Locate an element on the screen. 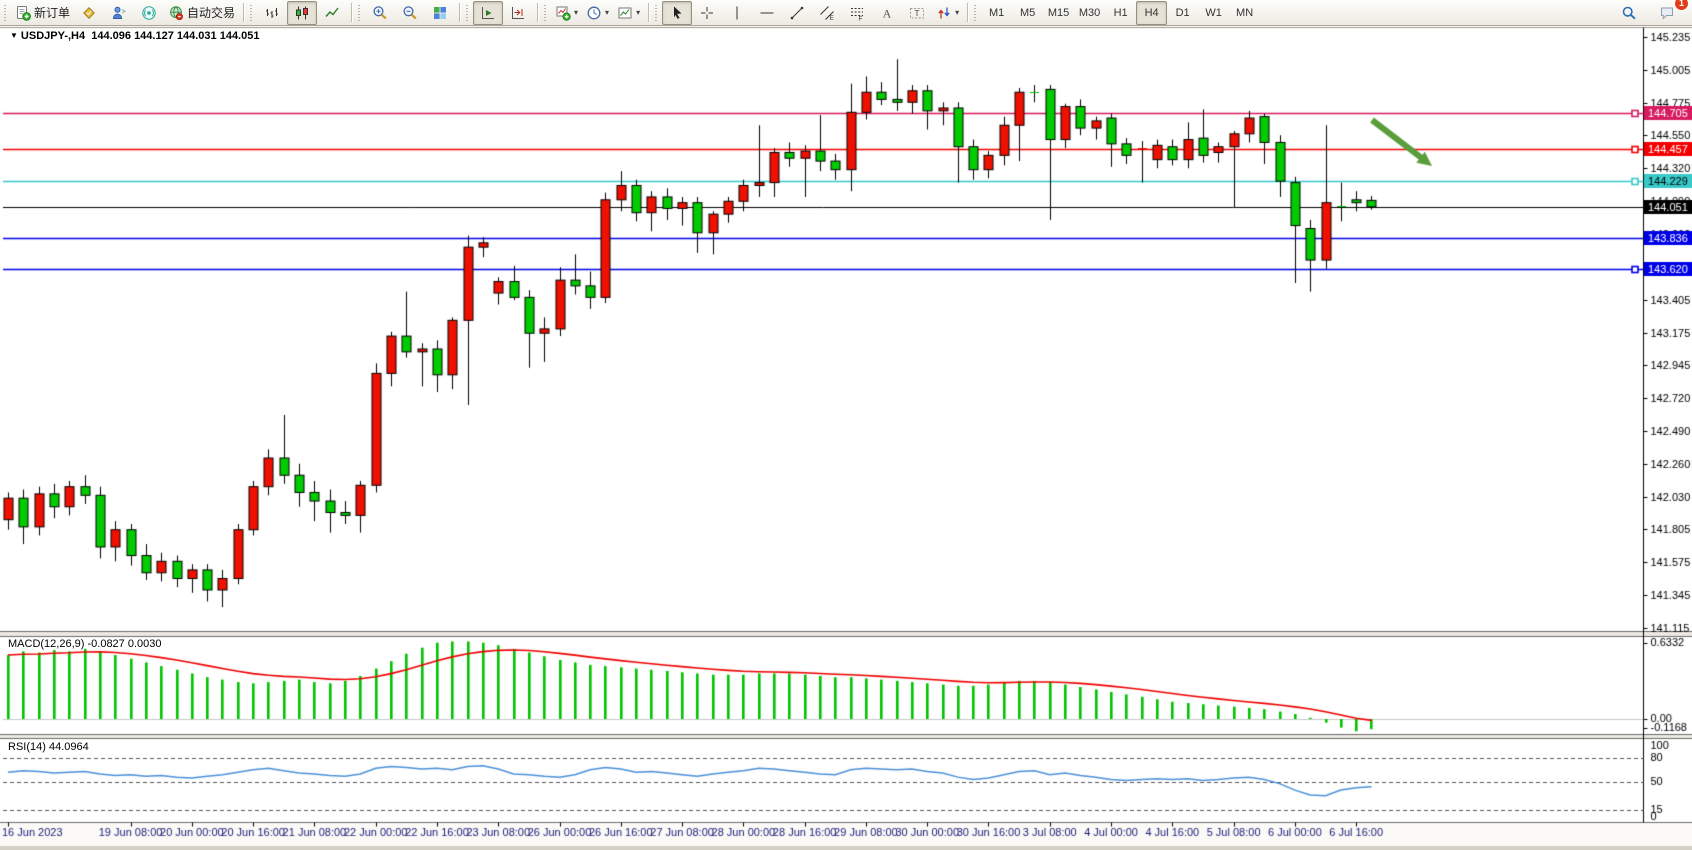  svg-text: A is located at coordinates (887, 13).